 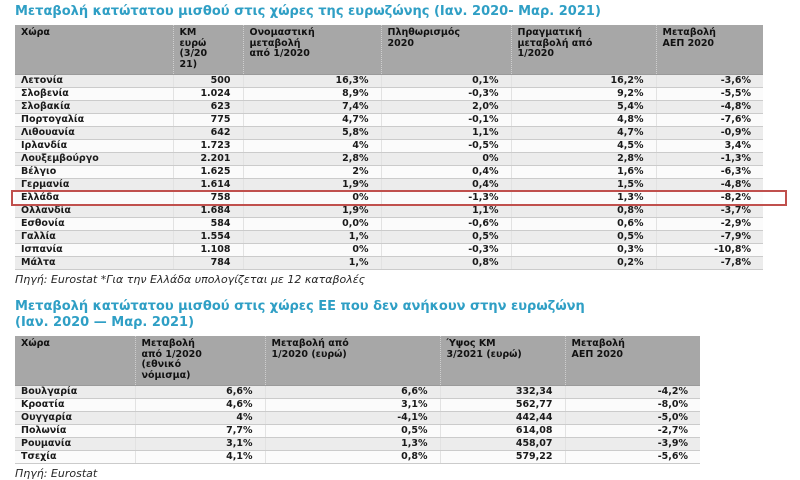 I want to click on country-cell: Ρουμανία, so click(x=75, y=444).